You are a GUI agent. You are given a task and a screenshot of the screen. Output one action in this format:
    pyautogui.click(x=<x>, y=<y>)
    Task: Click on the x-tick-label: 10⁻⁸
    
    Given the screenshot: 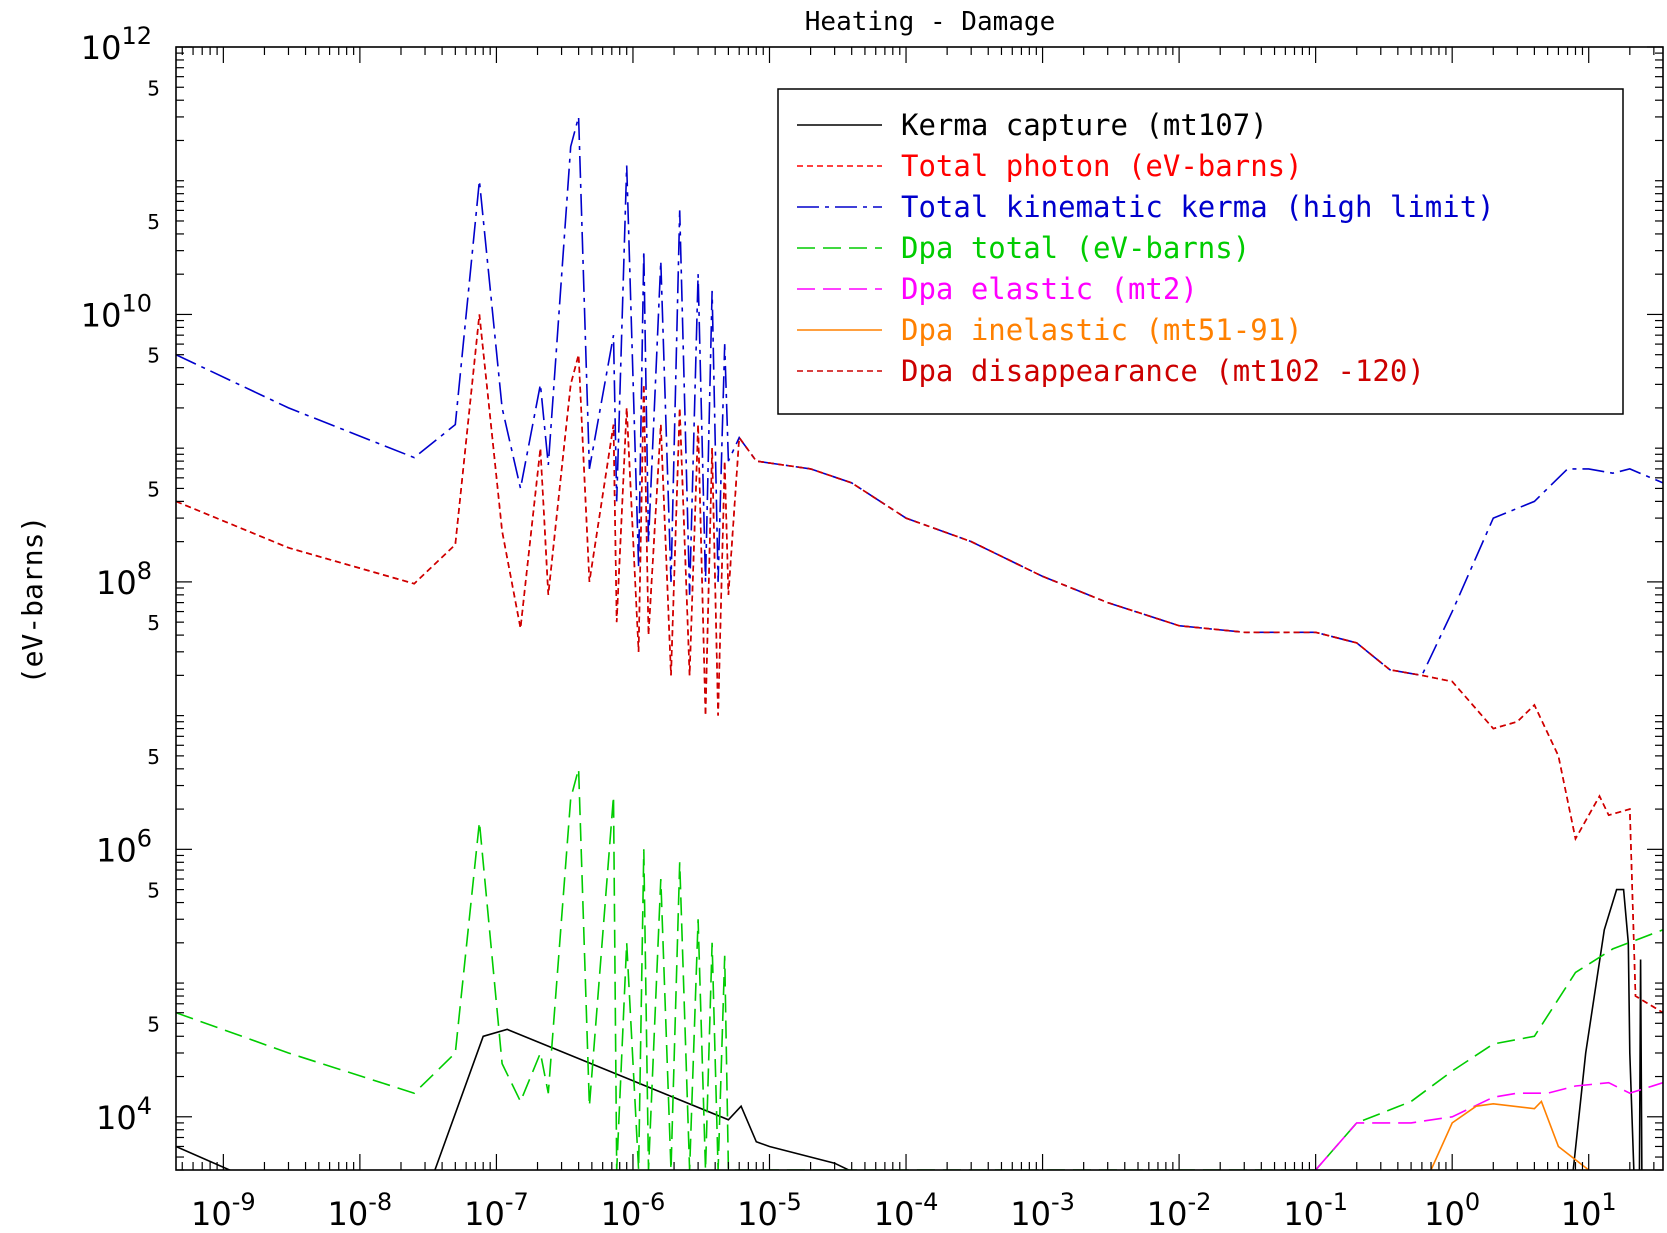 What is the action you would take?
    pyautogui.click(x=360, y=1210)
    